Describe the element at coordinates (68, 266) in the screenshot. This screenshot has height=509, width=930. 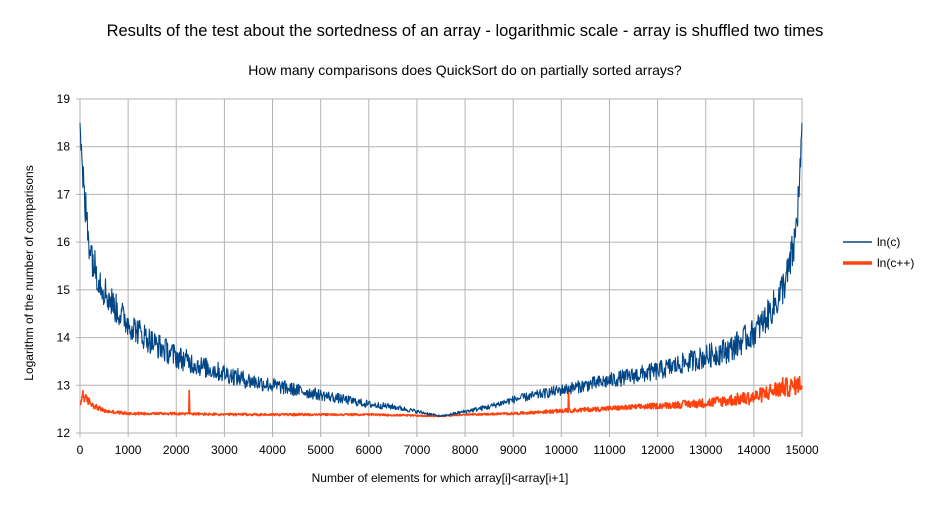
I see `y-axis-ticks: 12 13 14 15 16 17 18 19` at that location.